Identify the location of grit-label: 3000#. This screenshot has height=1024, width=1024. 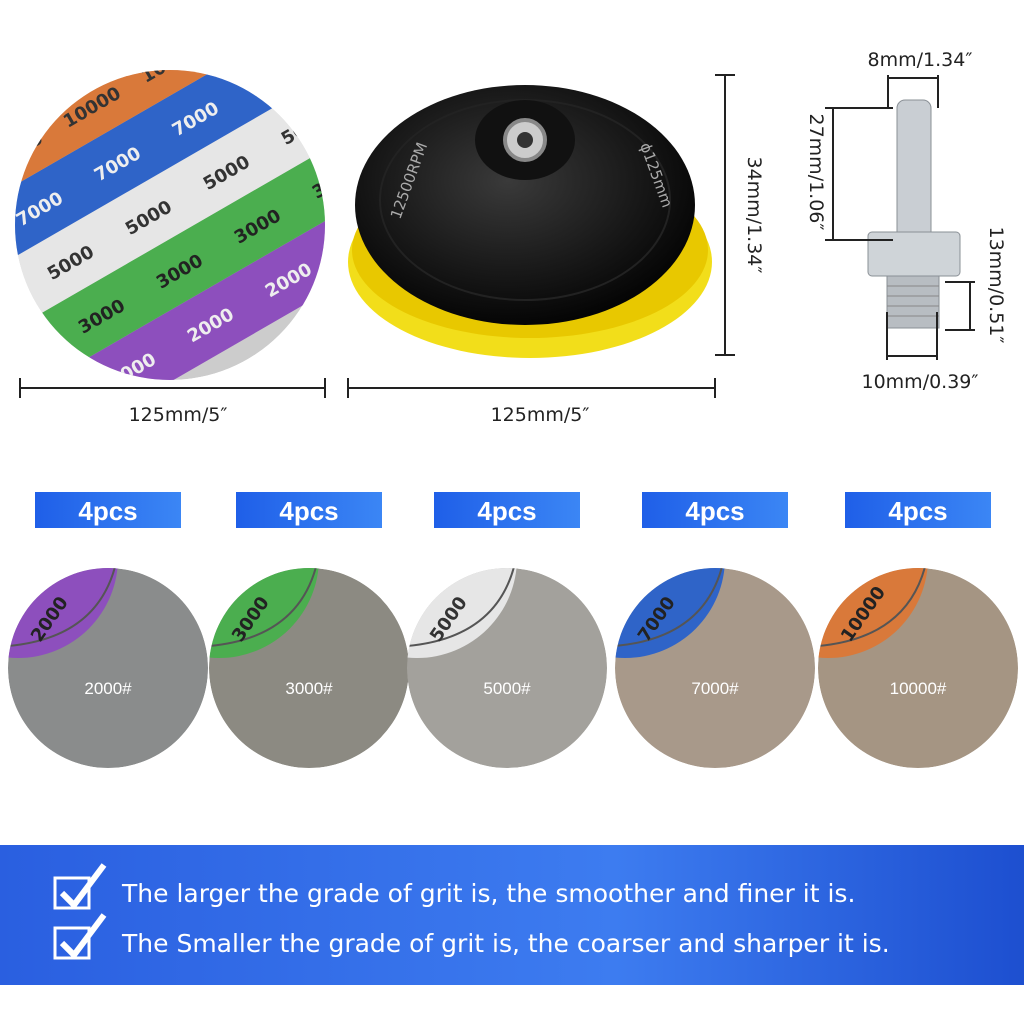
(309, 688).